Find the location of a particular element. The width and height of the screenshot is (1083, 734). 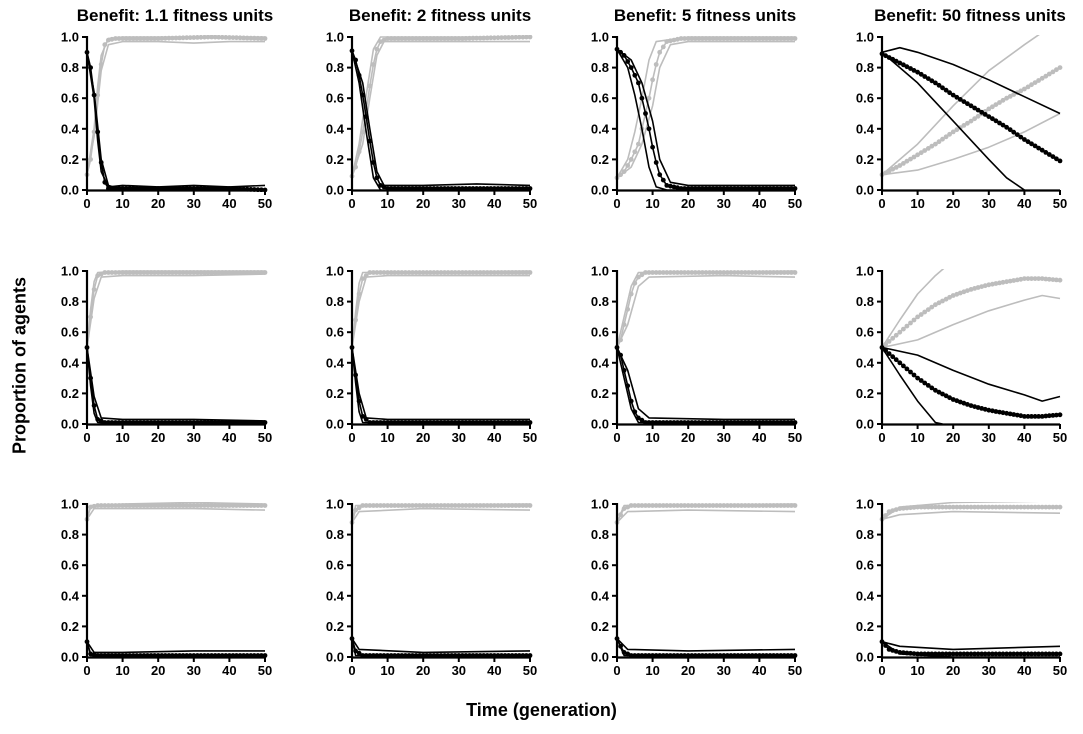

panel-r3-c1: 0.0 0.2 0.4 0.6 0.8 1.0 0 10 20 30 40 50 is located at coordinates (166, 588).